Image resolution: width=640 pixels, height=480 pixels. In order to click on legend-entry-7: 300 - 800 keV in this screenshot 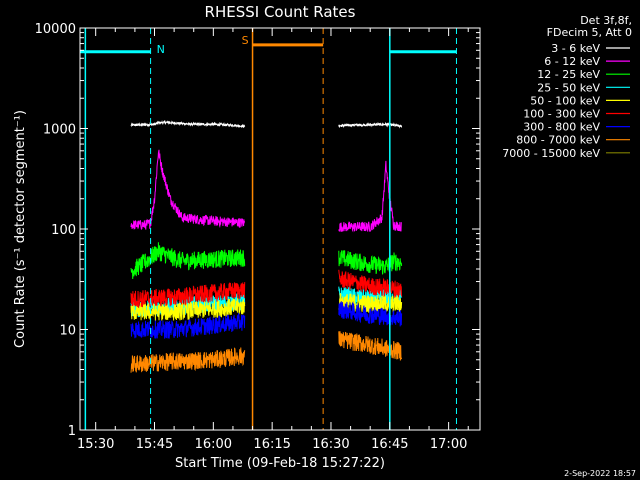, I will do `click(561, 127)`.